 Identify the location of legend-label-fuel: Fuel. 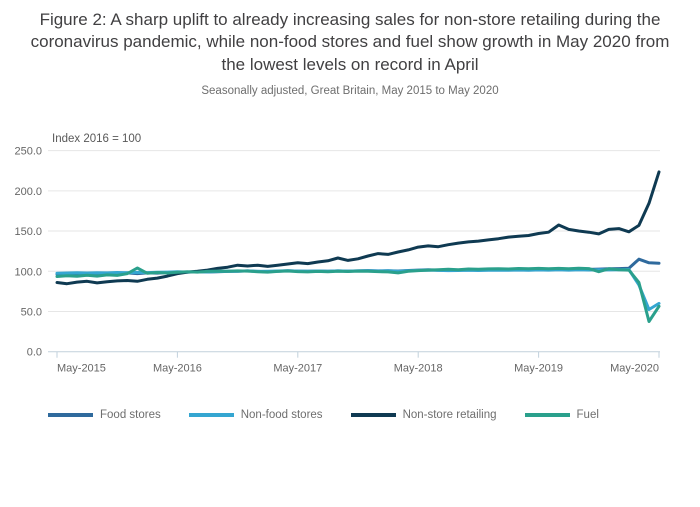
(587, 415).